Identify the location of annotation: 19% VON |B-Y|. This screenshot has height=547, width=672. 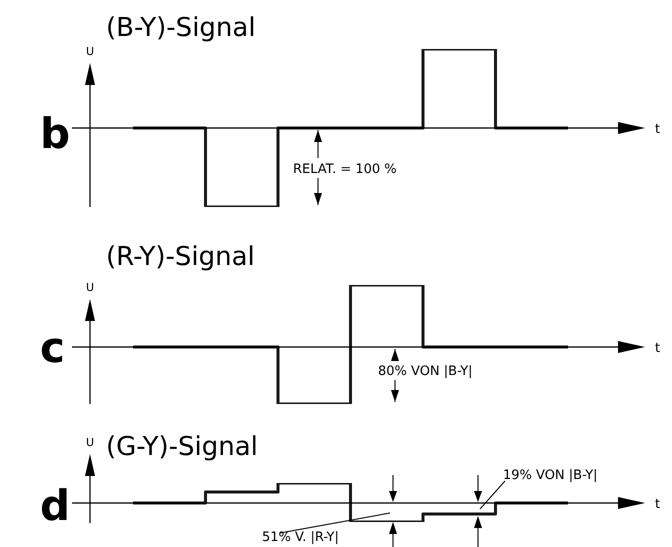
(550, 475).